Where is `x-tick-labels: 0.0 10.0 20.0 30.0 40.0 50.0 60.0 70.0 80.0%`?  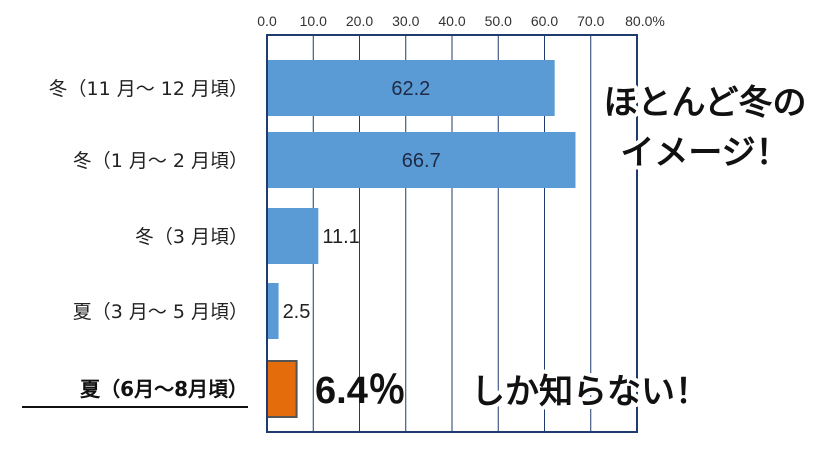
x-tick-labels: 0.0 10.0 20.0 30.0 40.0 50.0 60.0 70.0 80.0% is located at coordinates (461, 21).